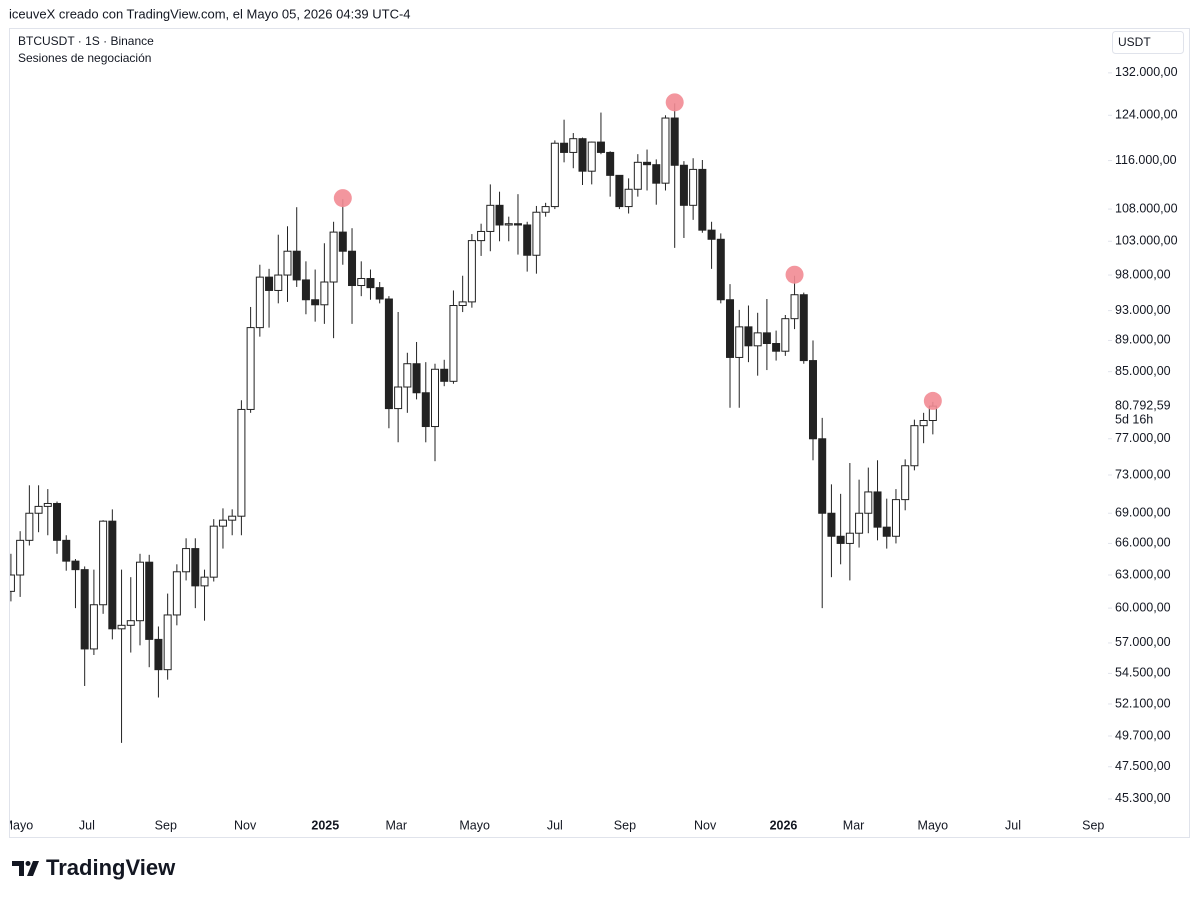 The image size is (1200, 898). I want to click on currency: USDT, so click(1134, 42).